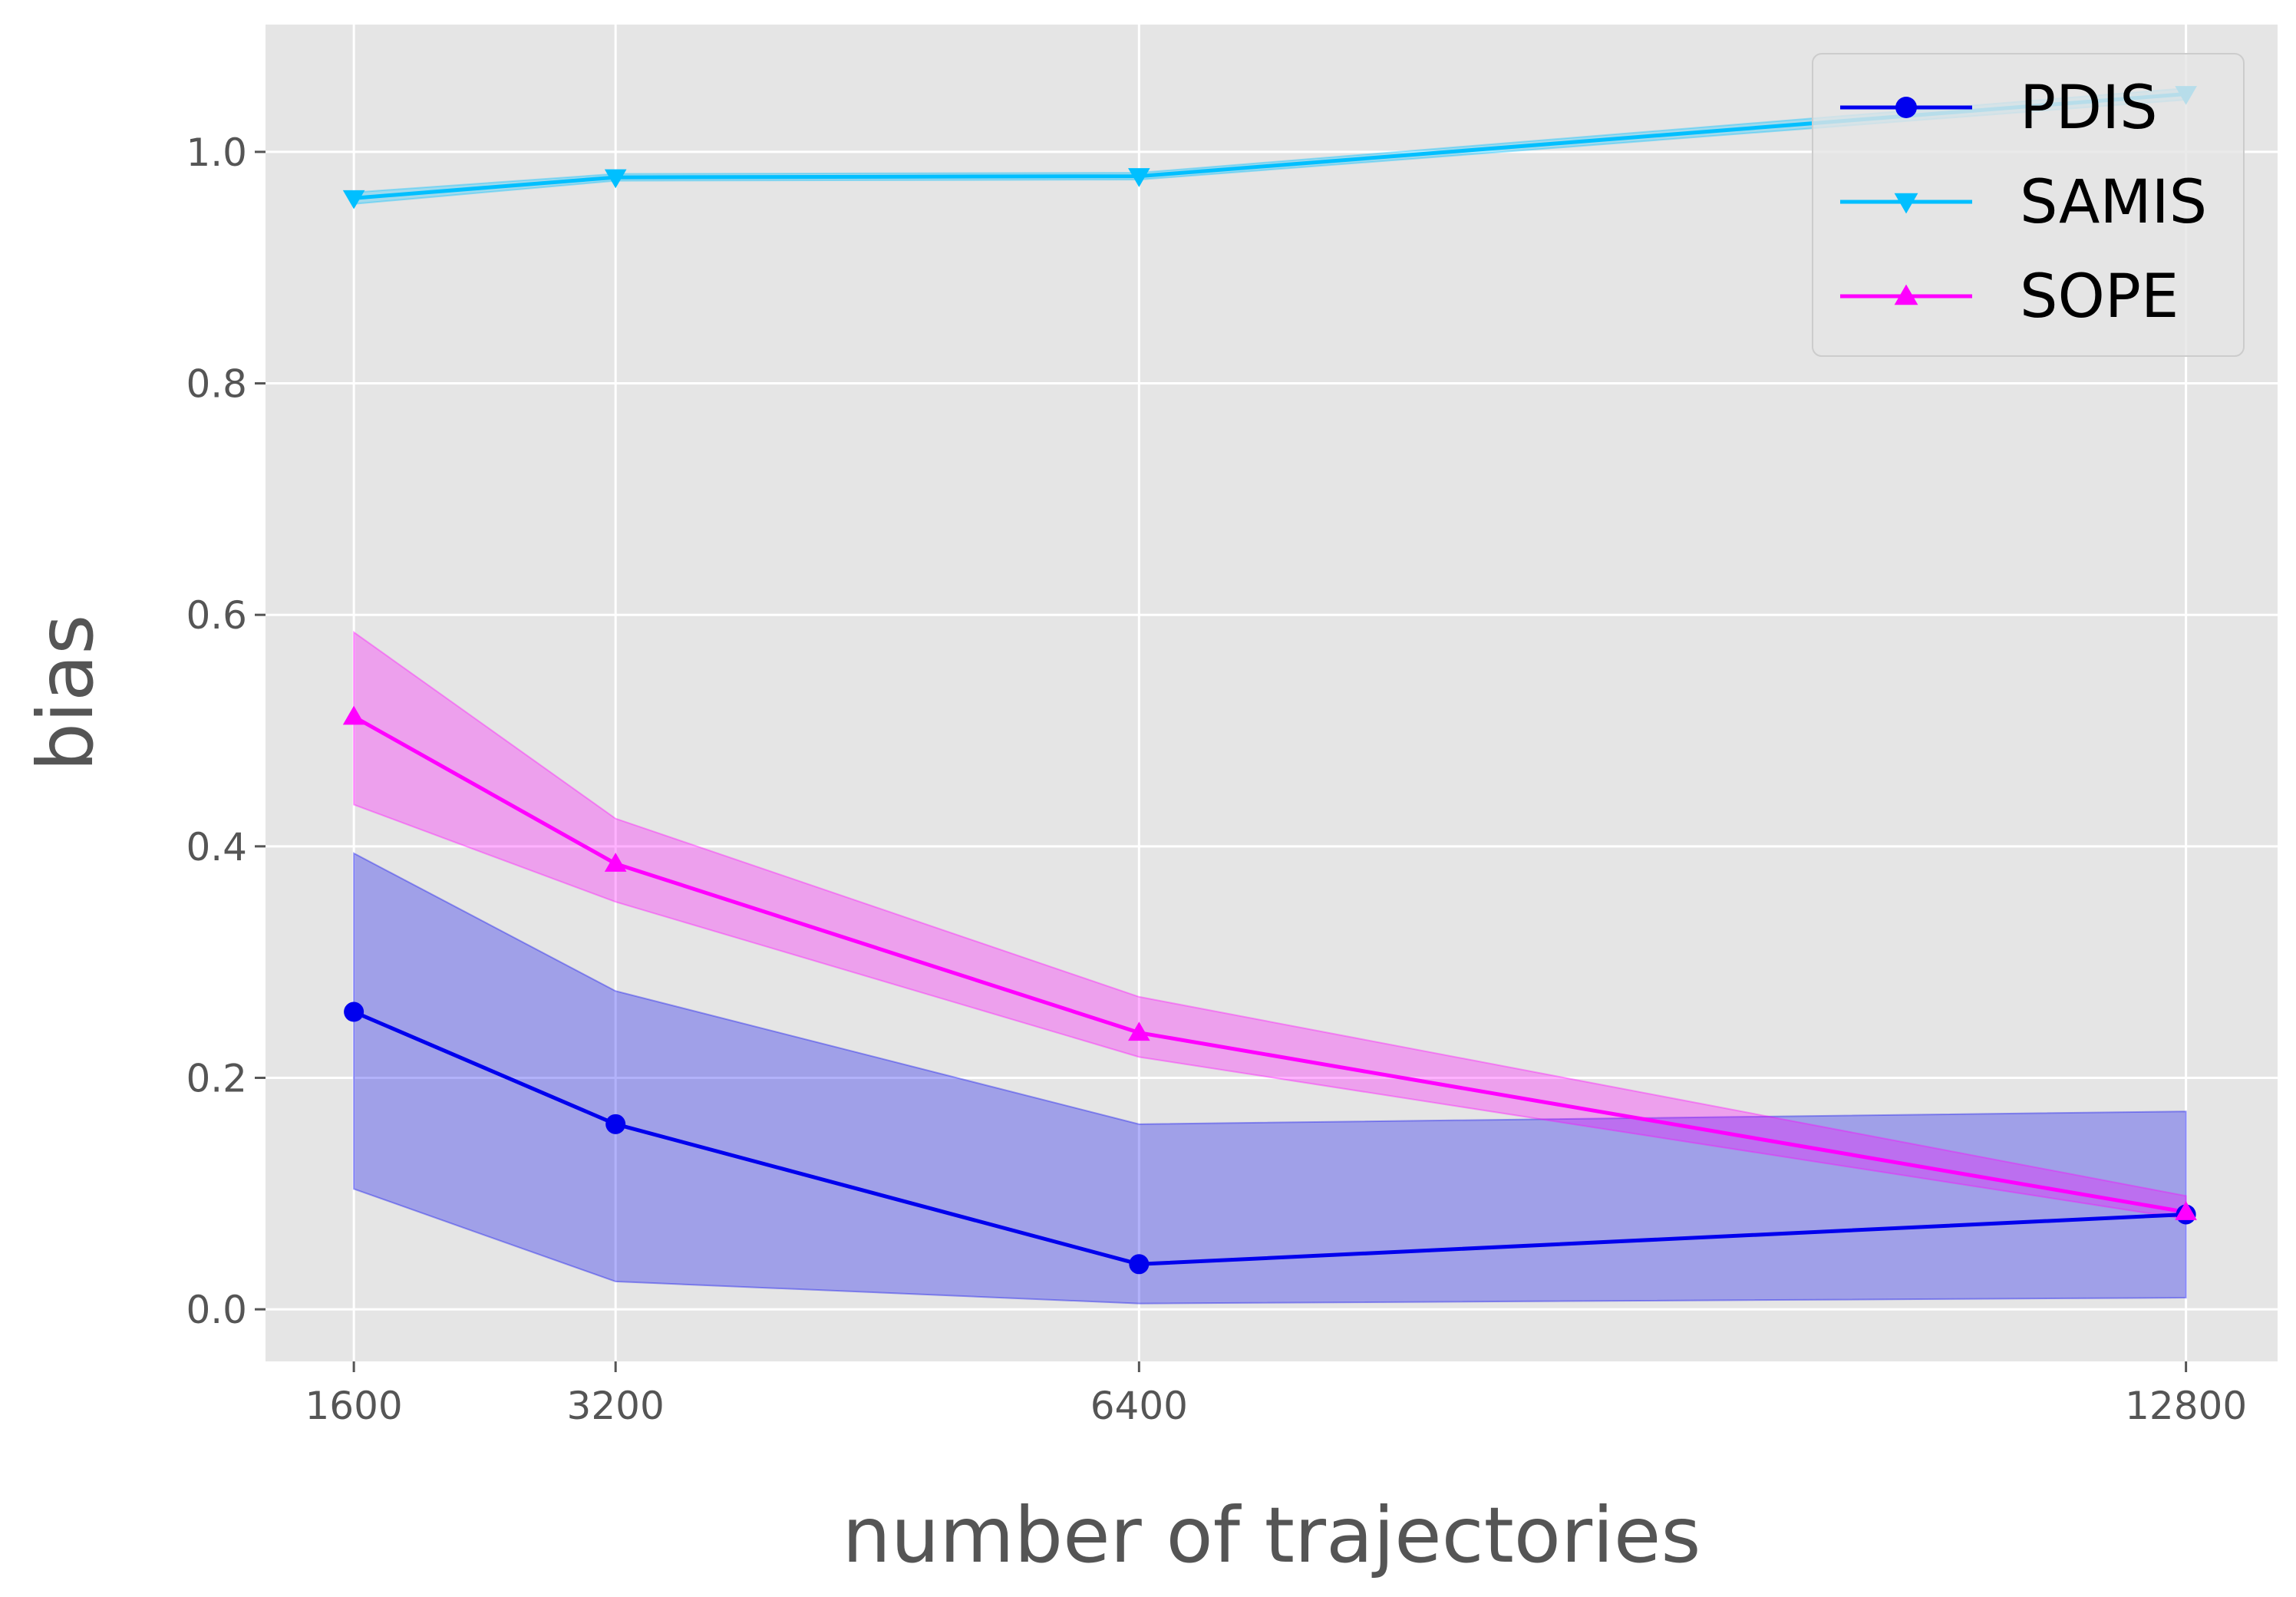 This screenshot has width=2296, height=1597. What do you see at coordinates (1271, 1535) in the screenshot?
I see `x-axis-title: number of trajectories` at bounding box center [1271, 1535].